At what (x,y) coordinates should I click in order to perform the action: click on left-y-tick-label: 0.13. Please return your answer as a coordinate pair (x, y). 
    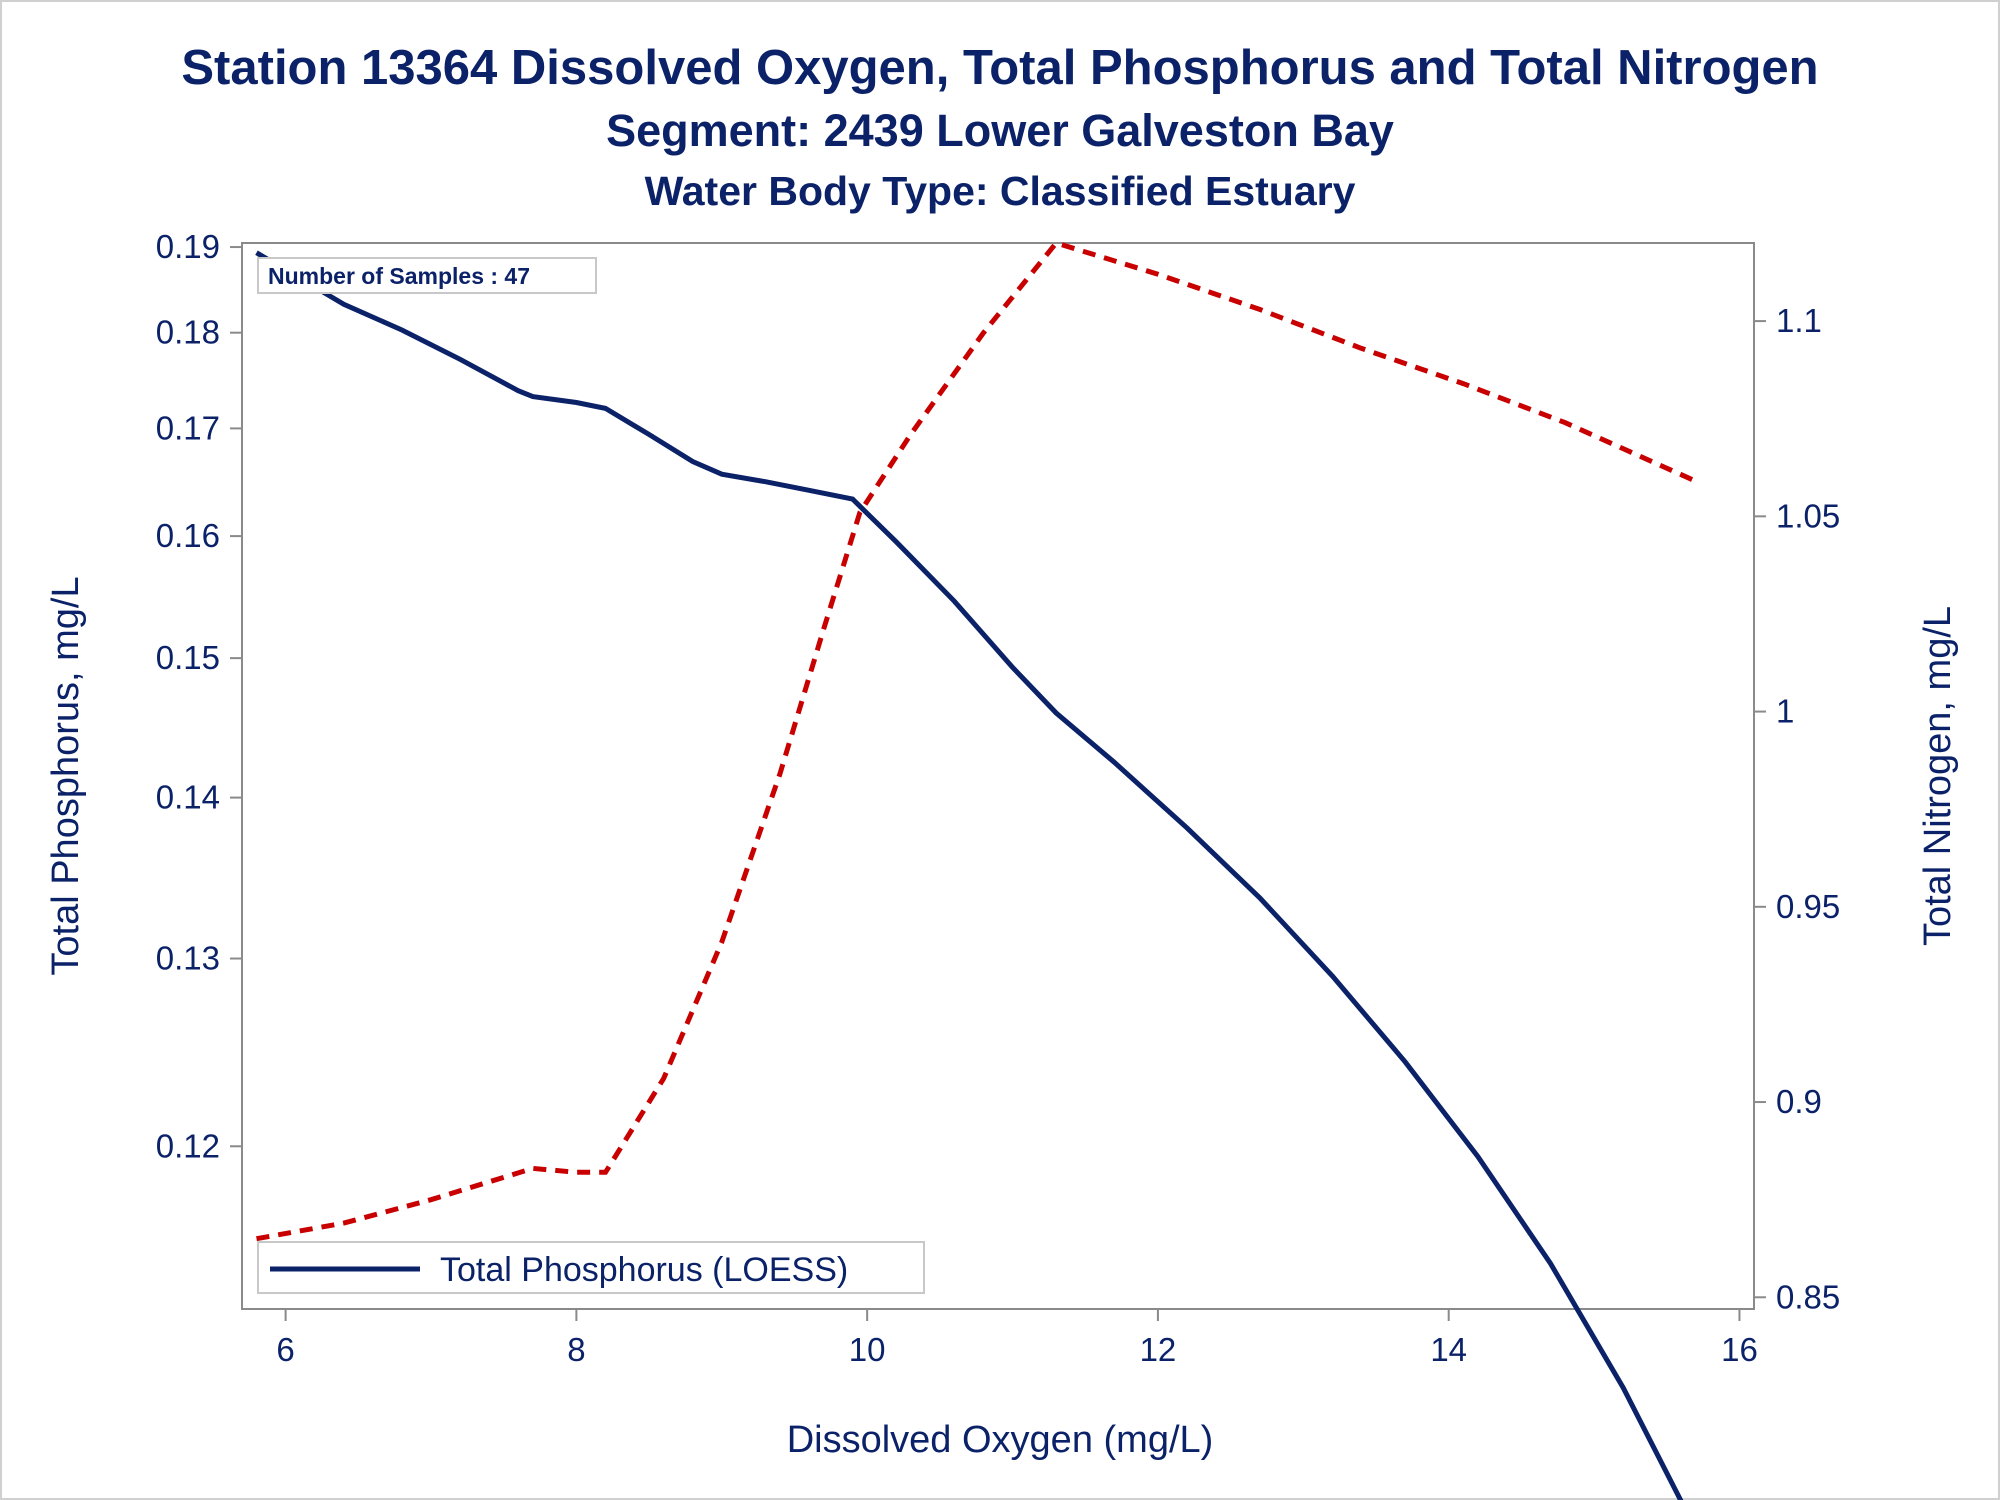
    Looking at the image, I should click on (188, 958).